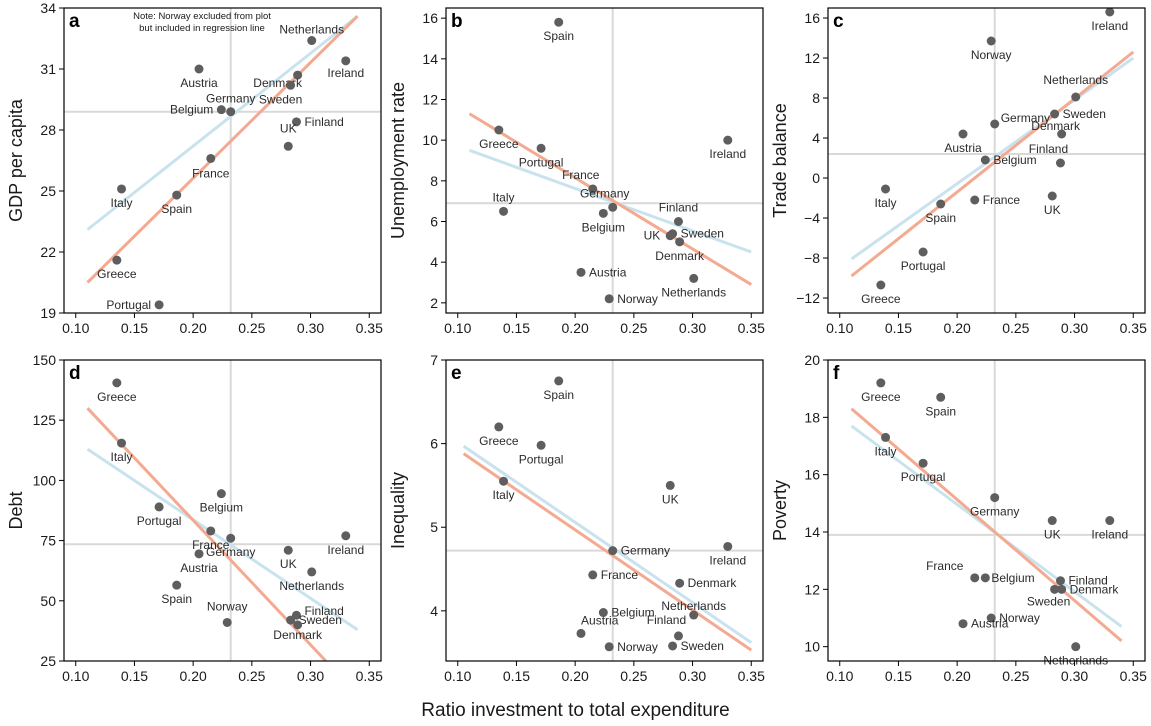 This screenshot has width=1151, height=726. I want to click on point-label-germany: Germany, so click(604, 193).